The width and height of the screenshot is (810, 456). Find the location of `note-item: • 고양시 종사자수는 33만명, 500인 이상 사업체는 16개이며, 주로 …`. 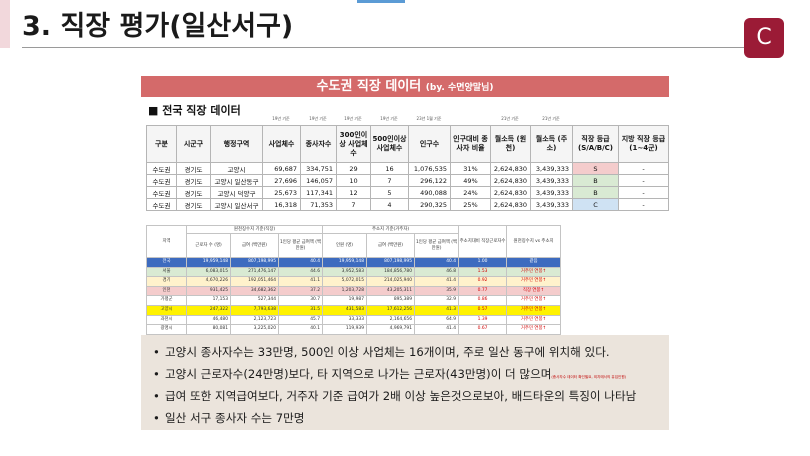

note-item: • 고양시 종사자수는 33만명, 500인 이상 사업체는 16개이며, 주로 … is located at coordinates (411, 353).